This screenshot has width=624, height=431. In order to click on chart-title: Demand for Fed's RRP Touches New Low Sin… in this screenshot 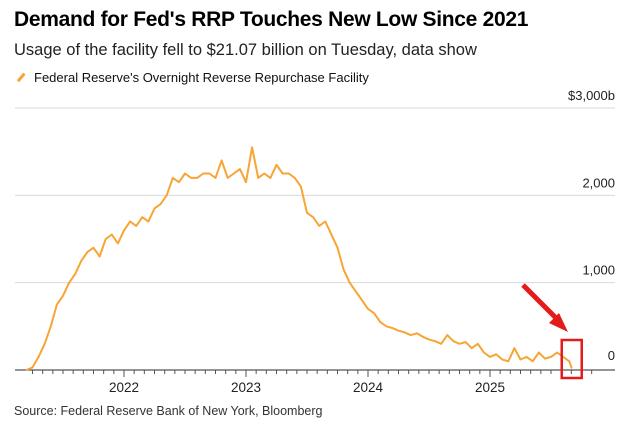, I will do `click(271, 19)`.